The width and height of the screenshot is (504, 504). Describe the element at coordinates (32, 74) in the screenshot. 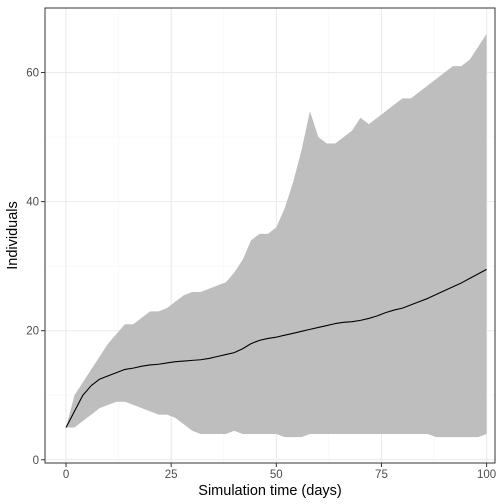

I see `y-tick-label: 60` at that location.